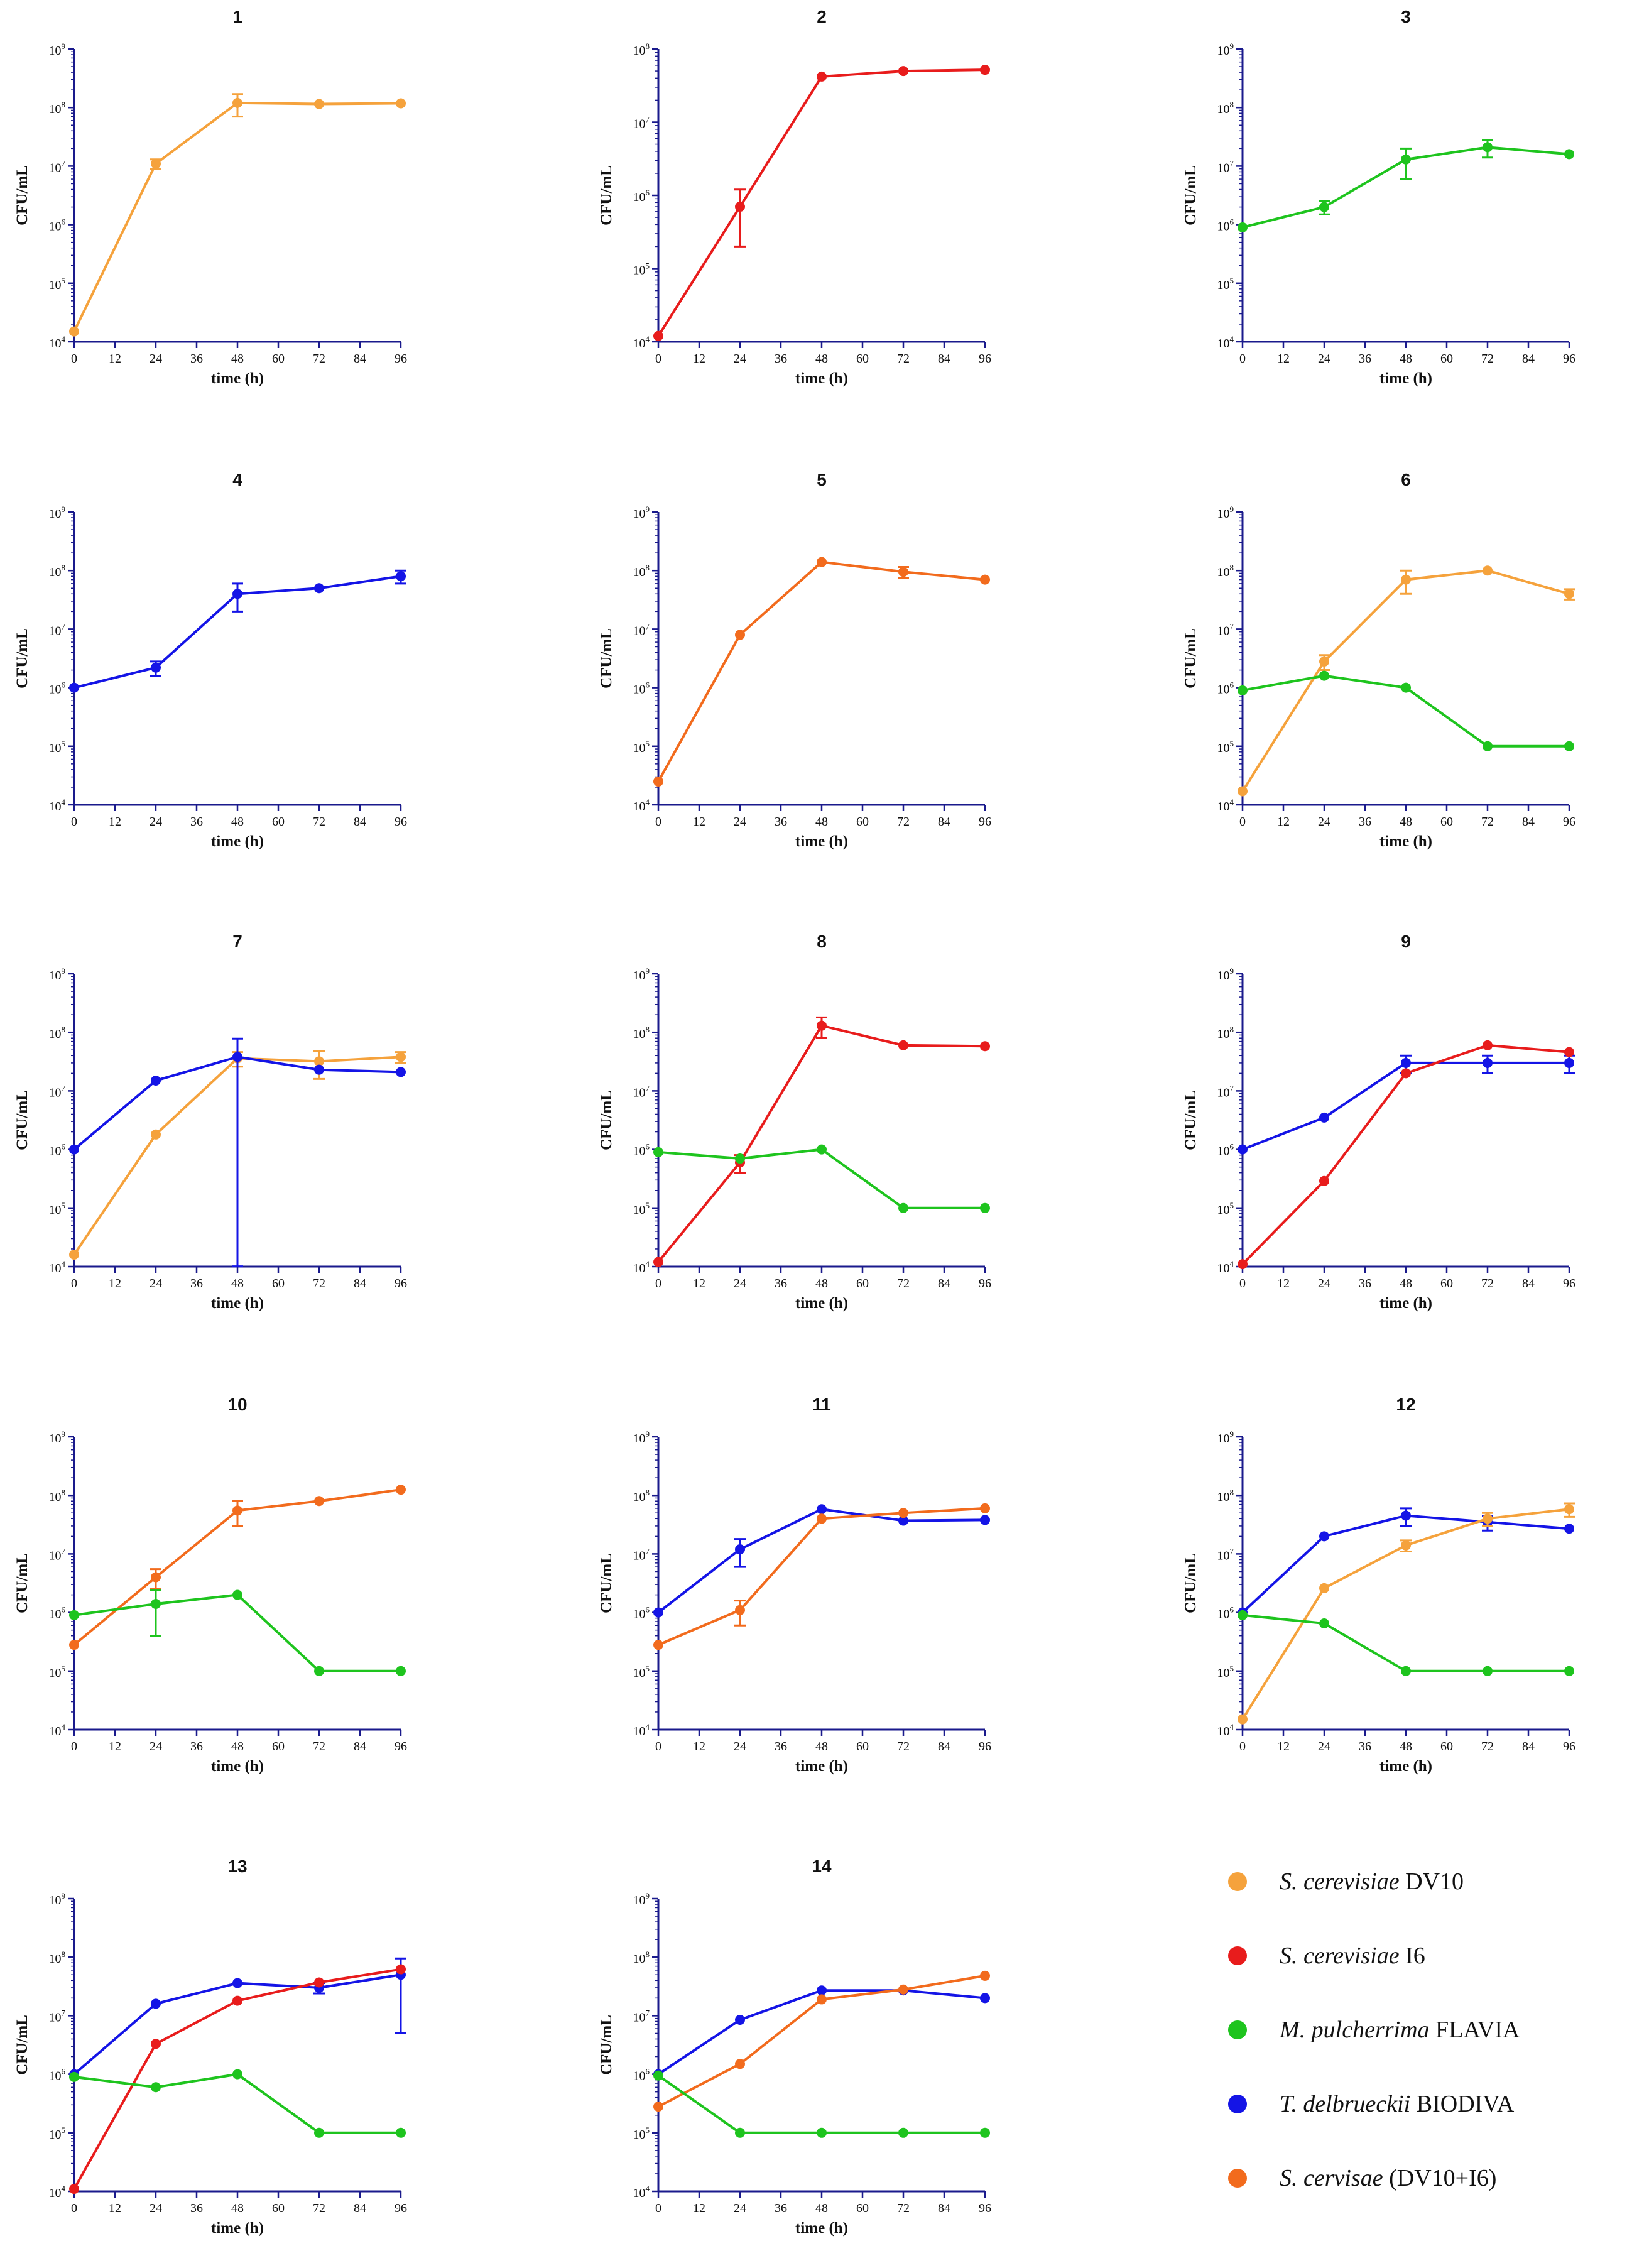 The width and height of the screenshot is (1627, 2268). I want to click on panel-title: 8, so click(822, 942).